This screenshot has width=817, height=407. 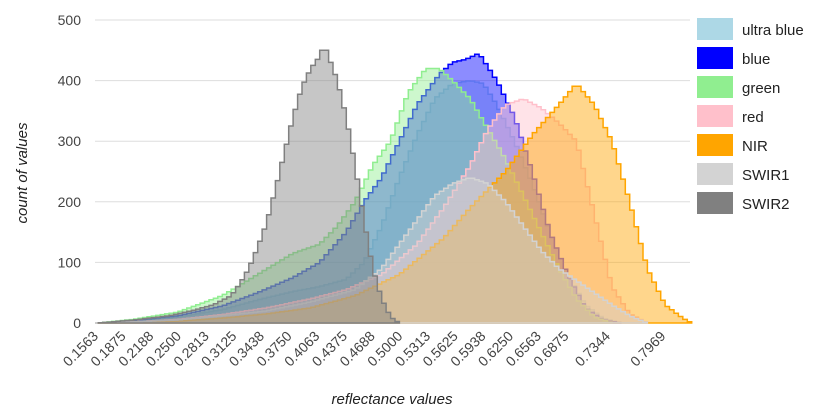 What do you see at coordinates (761, 88) in the screenshot?
I see `legend-label: green` at bounding box center [761, 88].